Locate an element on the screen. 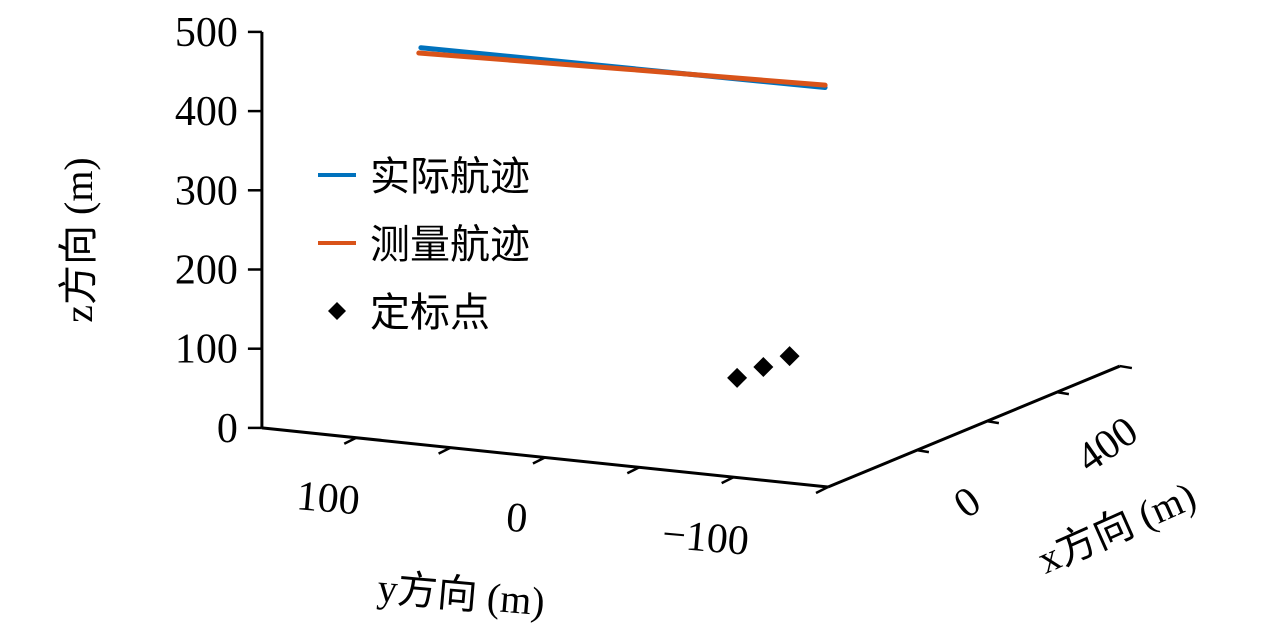  legend-label: 定标点 is located at coordinates (430, 313).